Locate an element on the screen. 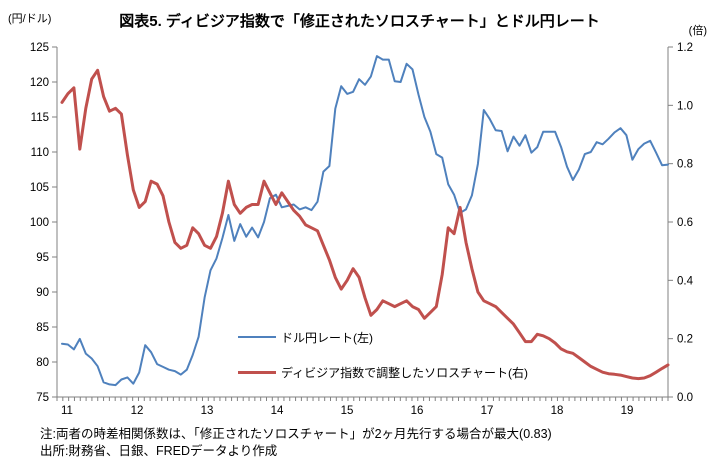  legend-marker-soros is located at coordinates (257, 372).